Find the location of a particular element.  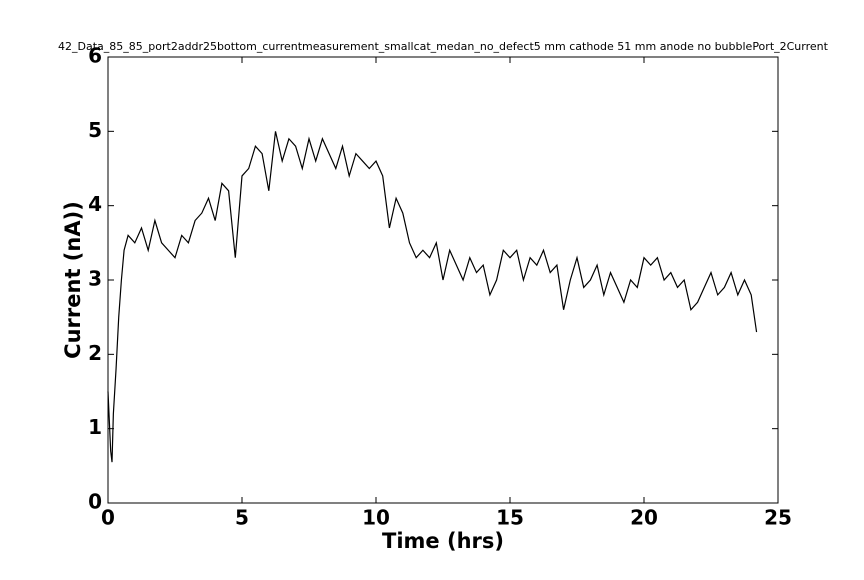

y-axis-label: Current (nA)) is located at coordinates (73, 280).